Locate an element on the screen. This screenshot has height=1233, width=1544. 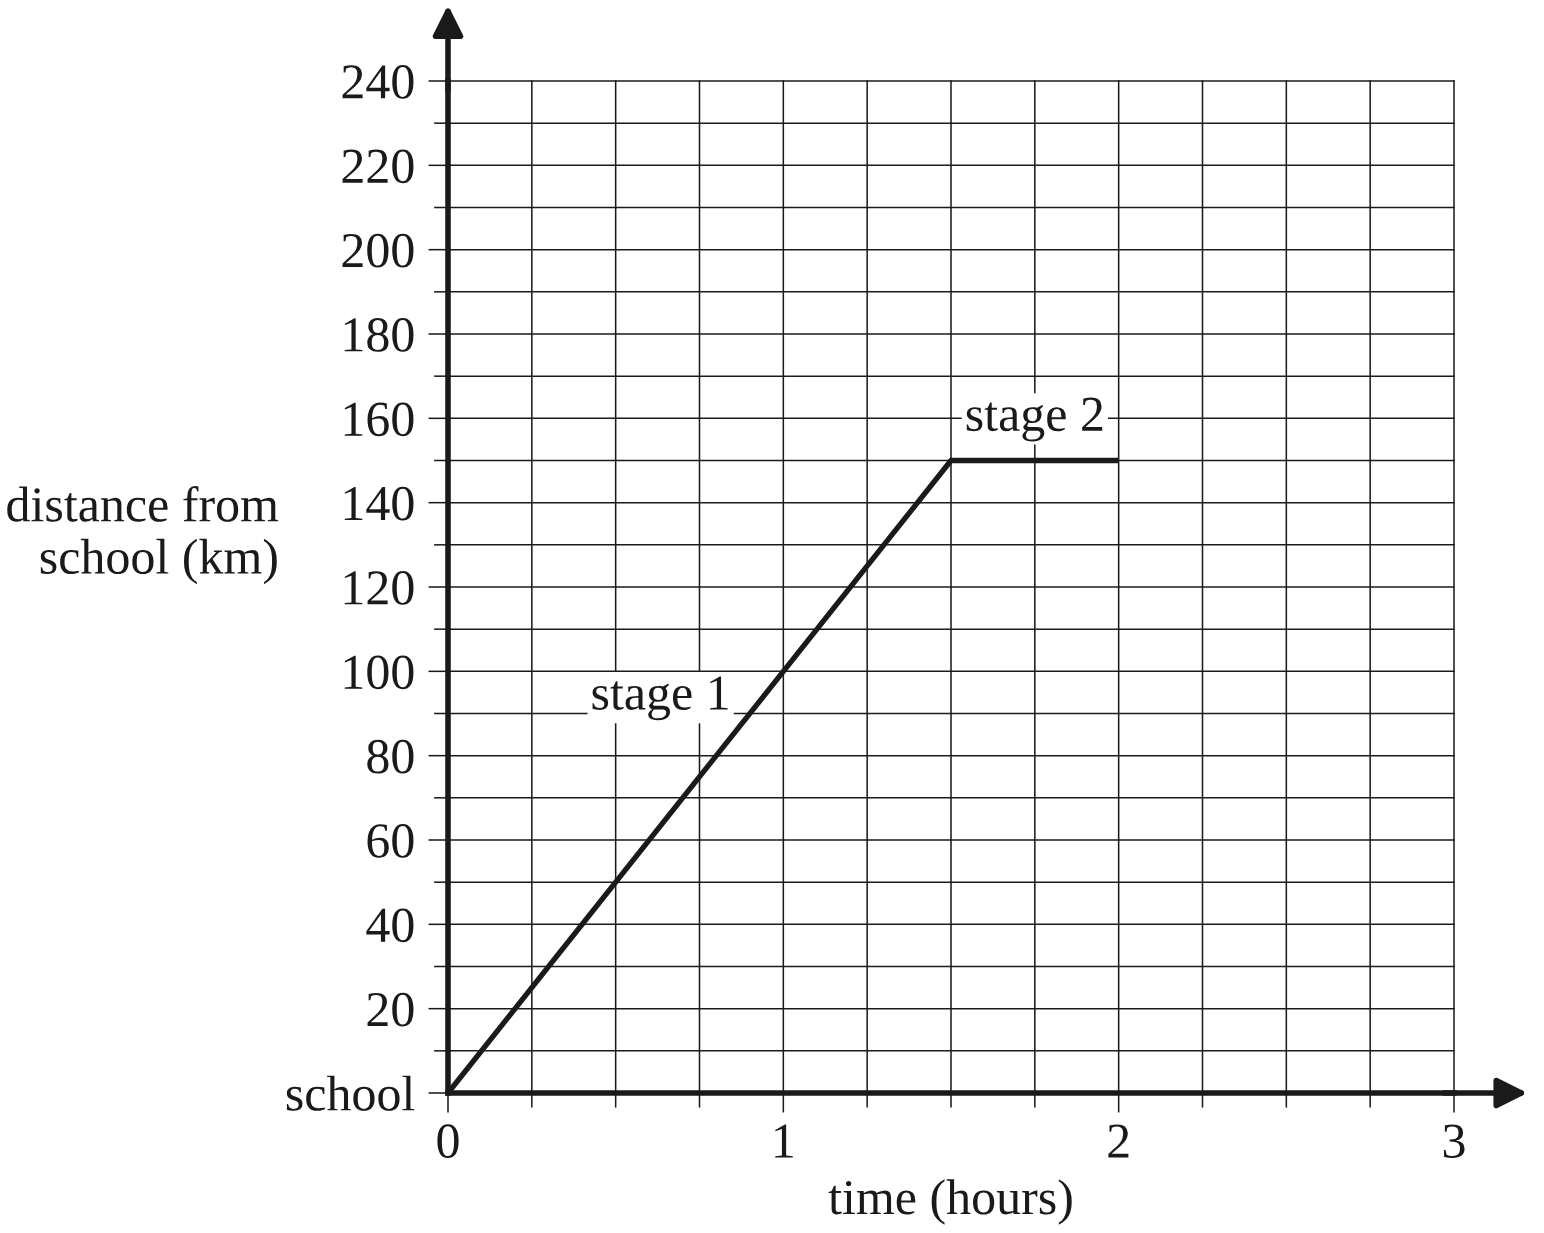
annotation: stage 2 is located at coordinates (1034, 419).